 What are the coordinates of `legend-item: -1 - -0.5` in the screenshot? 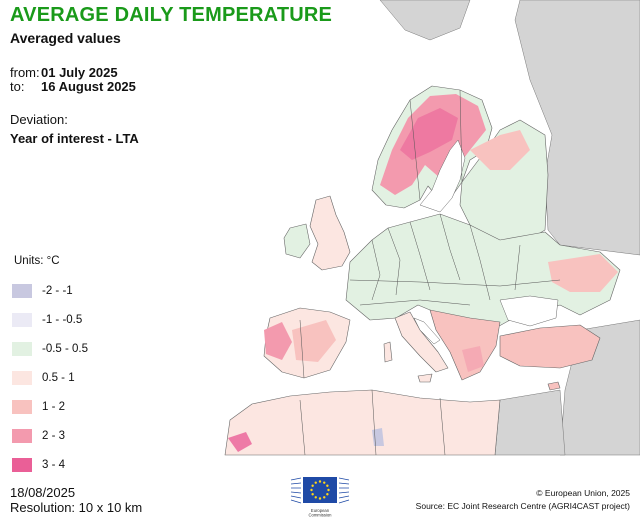 It's located at (50, 319).